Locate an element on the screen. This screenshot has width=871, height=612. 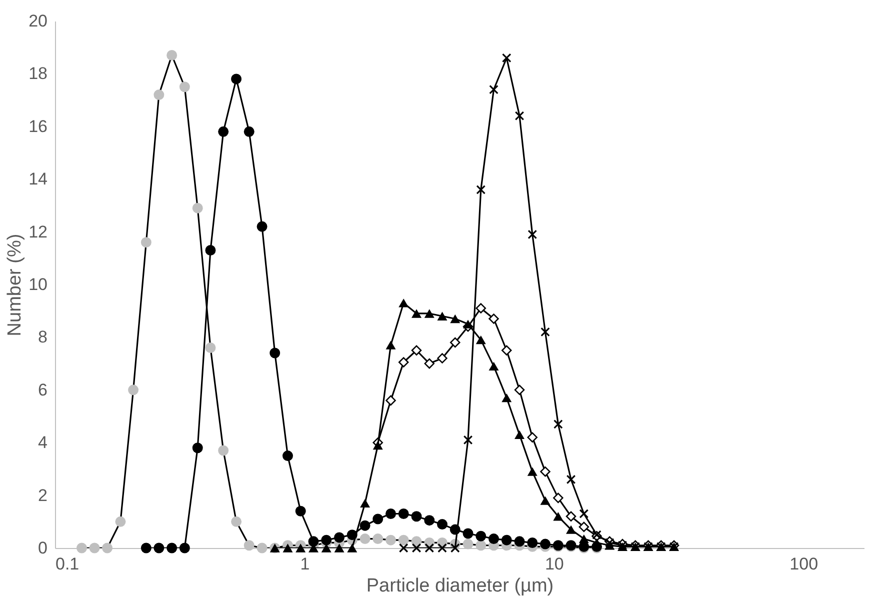
y-tick-label: 6 is located at coordinates (43, 390).